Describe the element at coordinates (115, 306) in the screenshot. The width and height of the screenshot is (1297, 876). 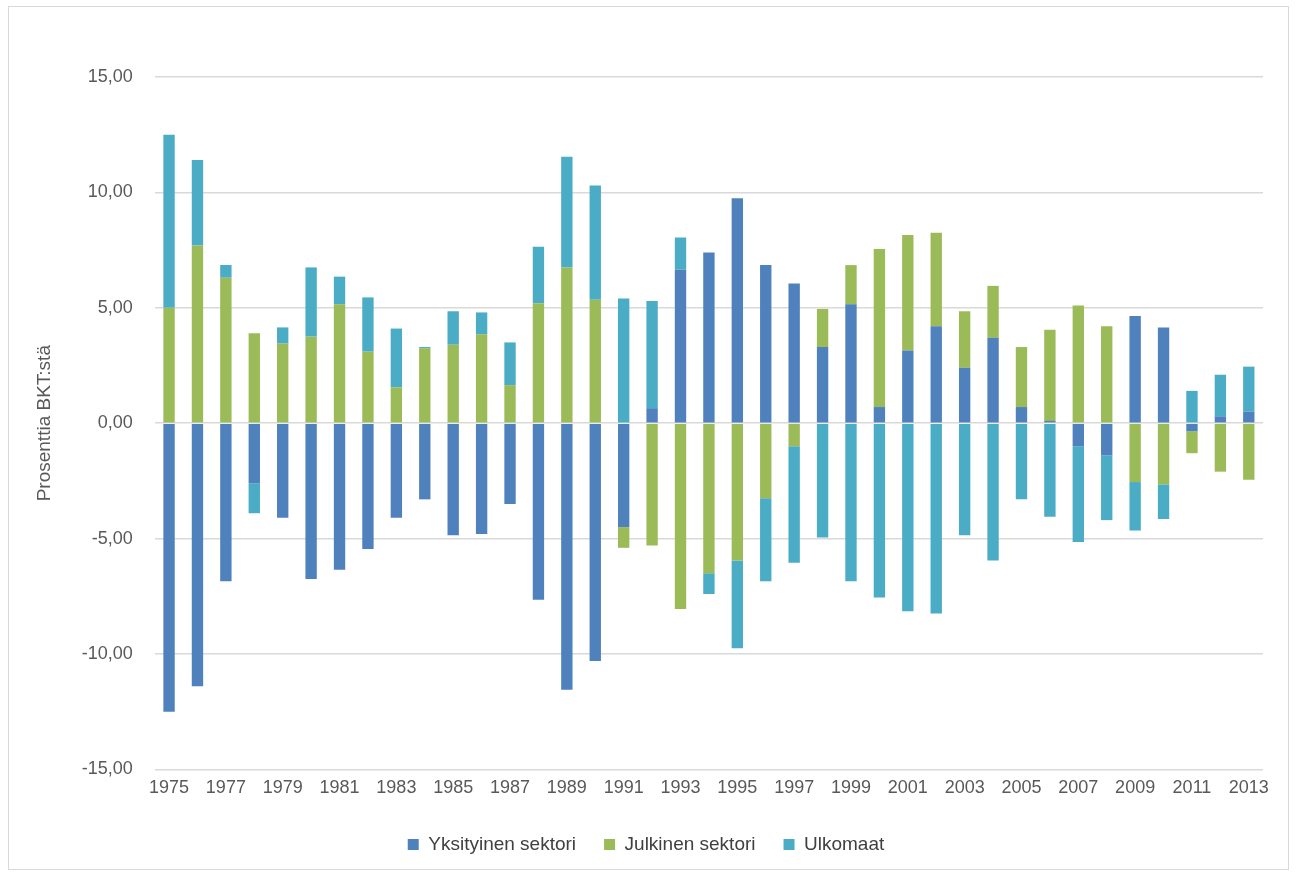
I see `y-tick-label: 5,00` at that location.